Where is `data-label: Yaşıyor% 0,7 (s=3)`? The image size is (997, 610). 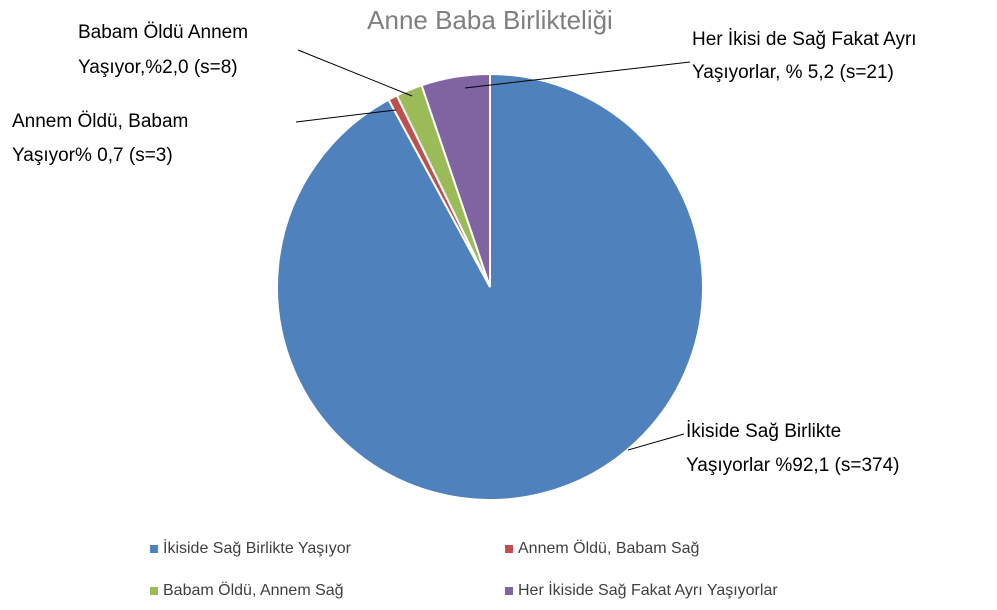 data-label: Yaşıyor% 0,7 (s=3) is located at coordinates (92, 155).